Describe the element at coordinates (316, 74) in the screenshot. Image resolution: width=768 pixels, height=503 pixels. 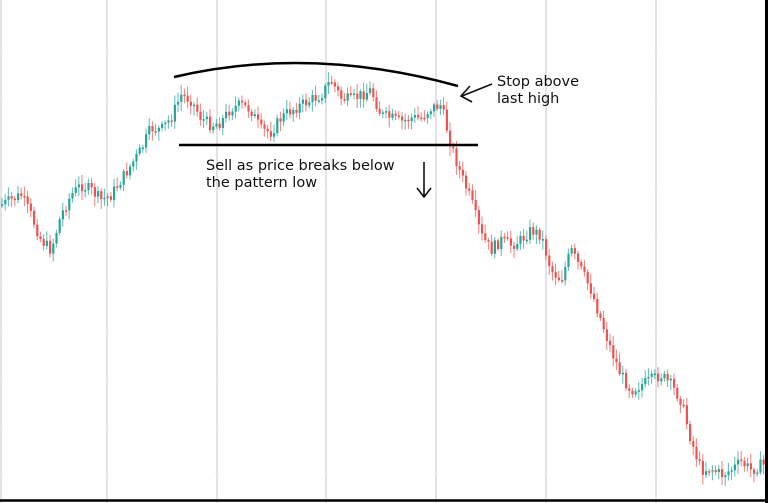
I see `rounded-top-curve` at that location.